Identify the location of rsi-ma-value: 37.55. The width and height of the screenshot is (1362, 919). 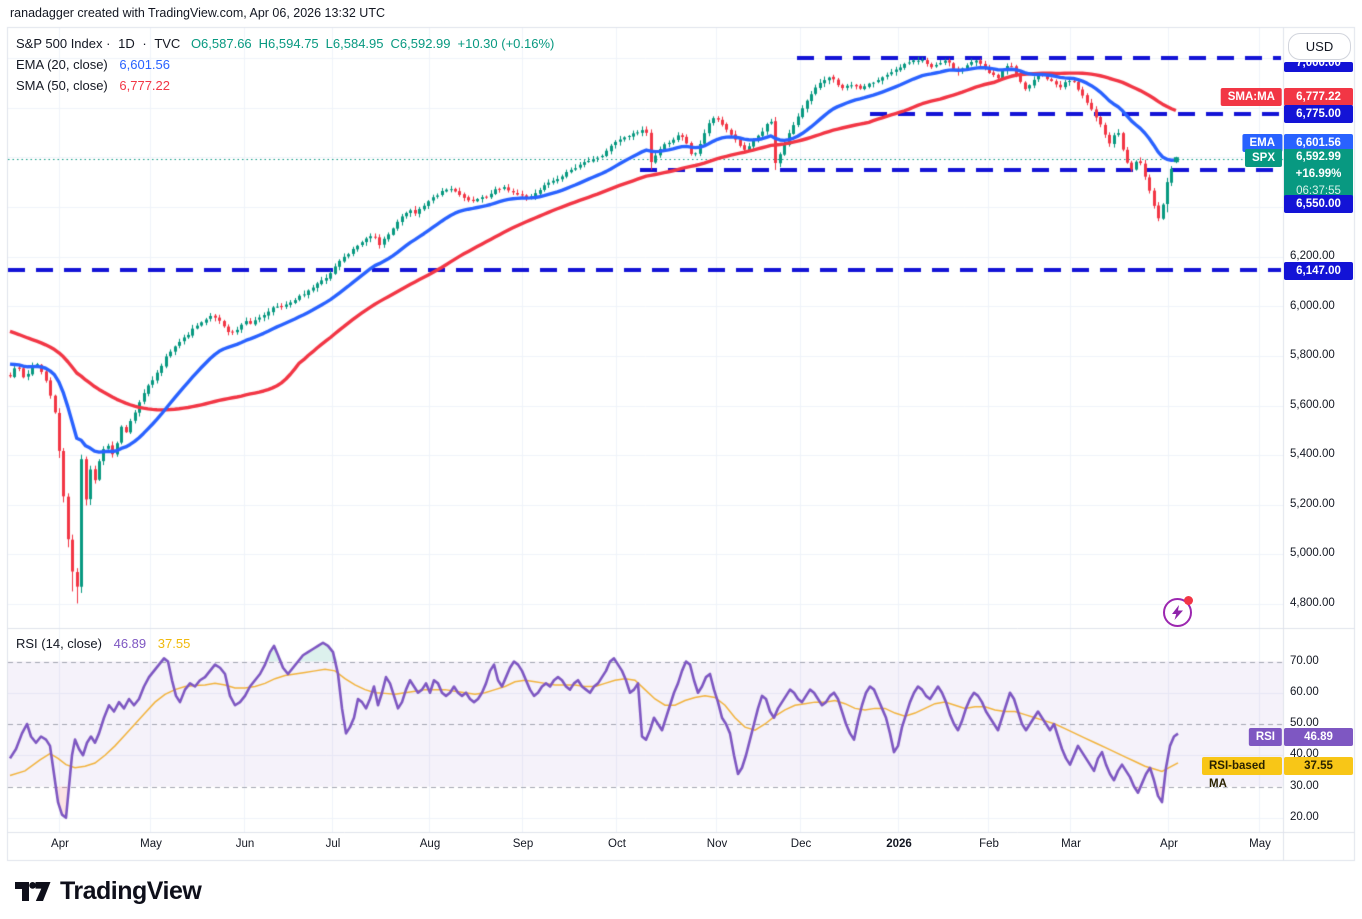
(174, 643).